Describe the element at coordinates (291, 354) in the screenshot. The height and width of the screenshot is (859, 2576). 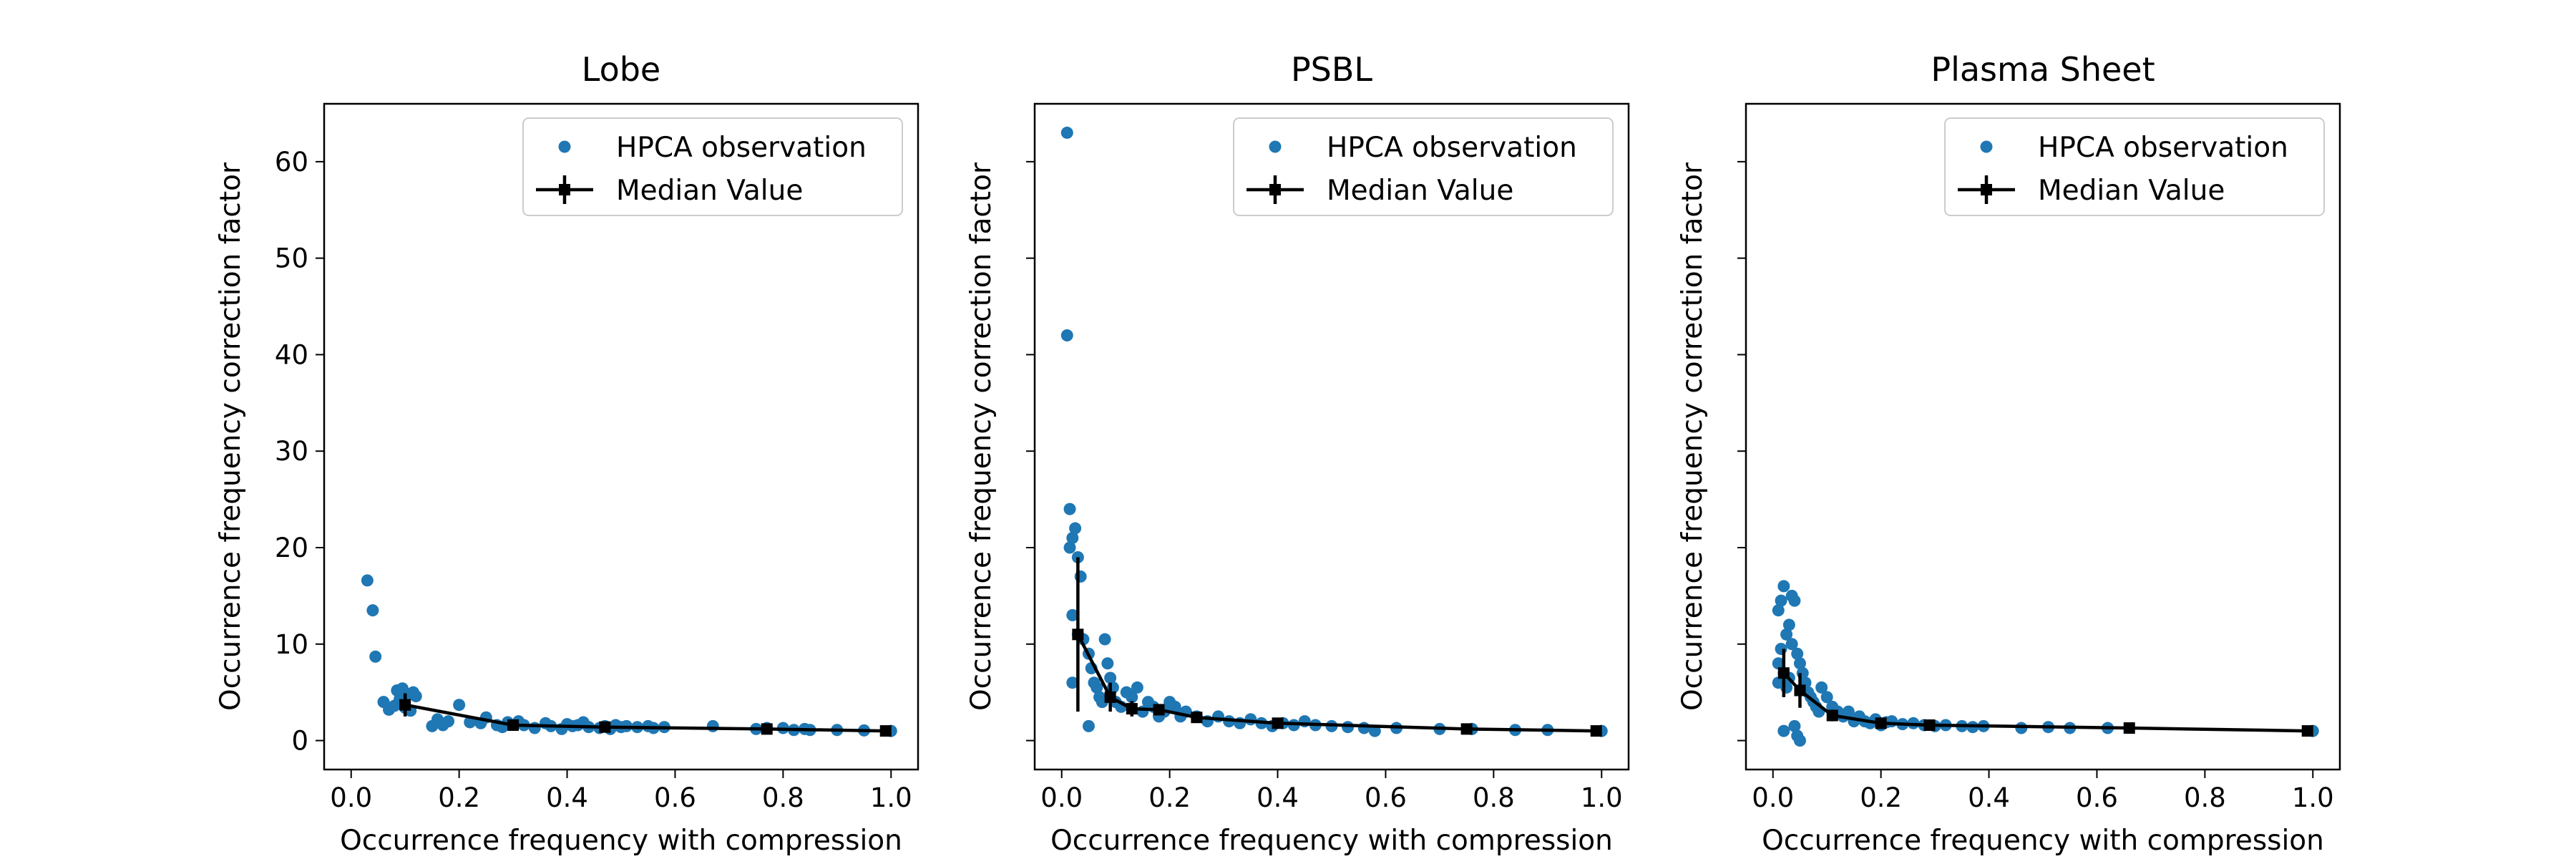
I see `y-tick-label: 40` at that location.